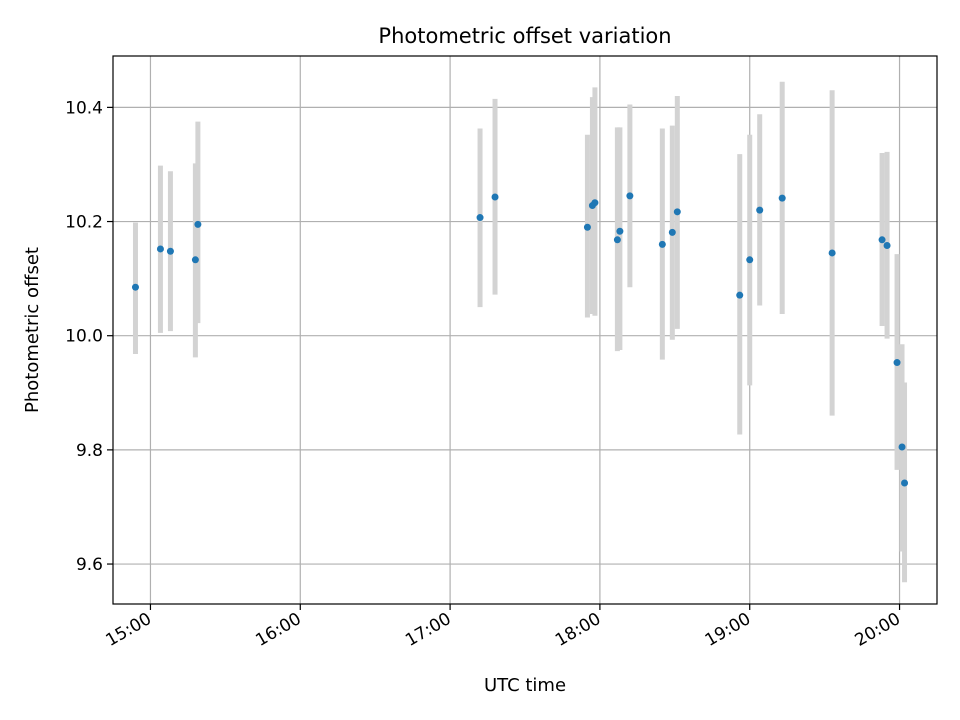 This screenshot has height=720, width=960. I want to click on y-tick-label: 9.8, so click(89, 451).